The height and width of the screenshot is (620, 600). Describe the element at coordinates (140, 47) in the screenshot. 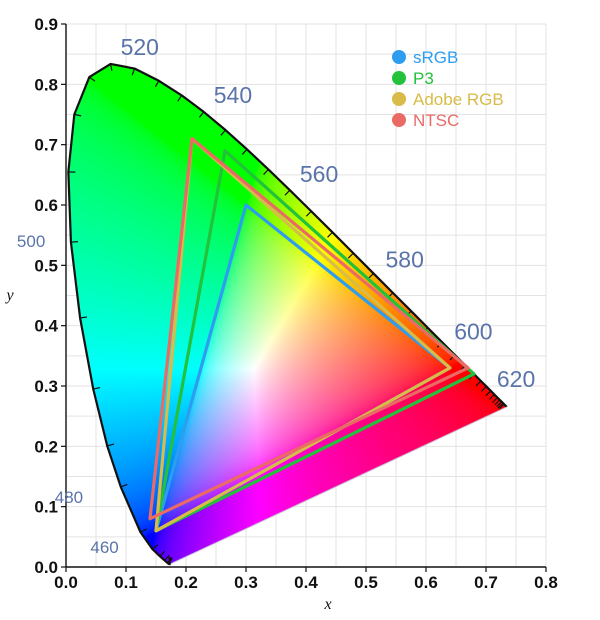

I see `wavelength-label: 520` at that location.